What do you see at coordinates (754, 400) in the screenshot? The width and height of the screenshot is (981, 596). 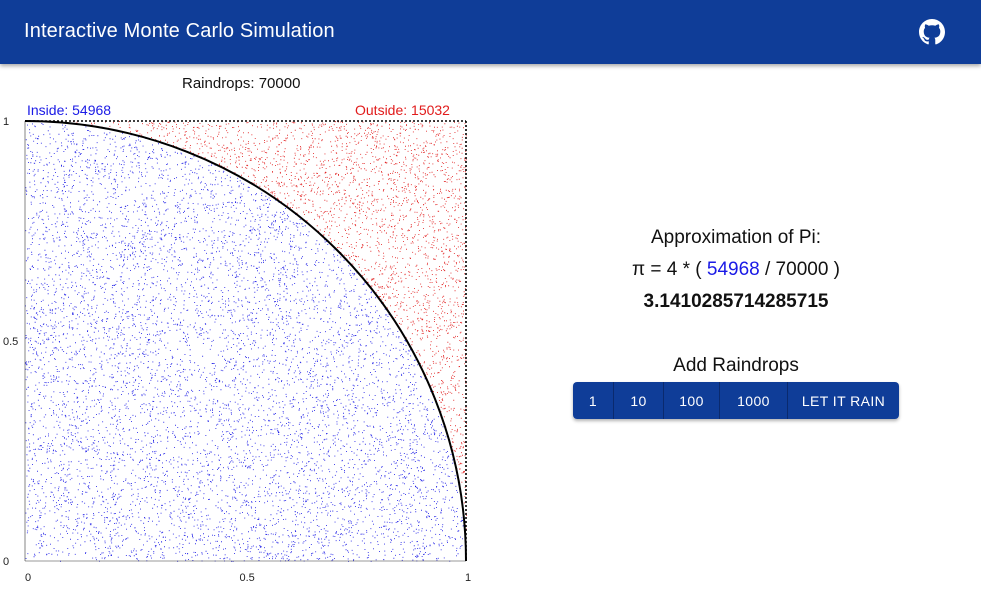 I see `add-1000-button: 1000` at bounding box center [754, 400].